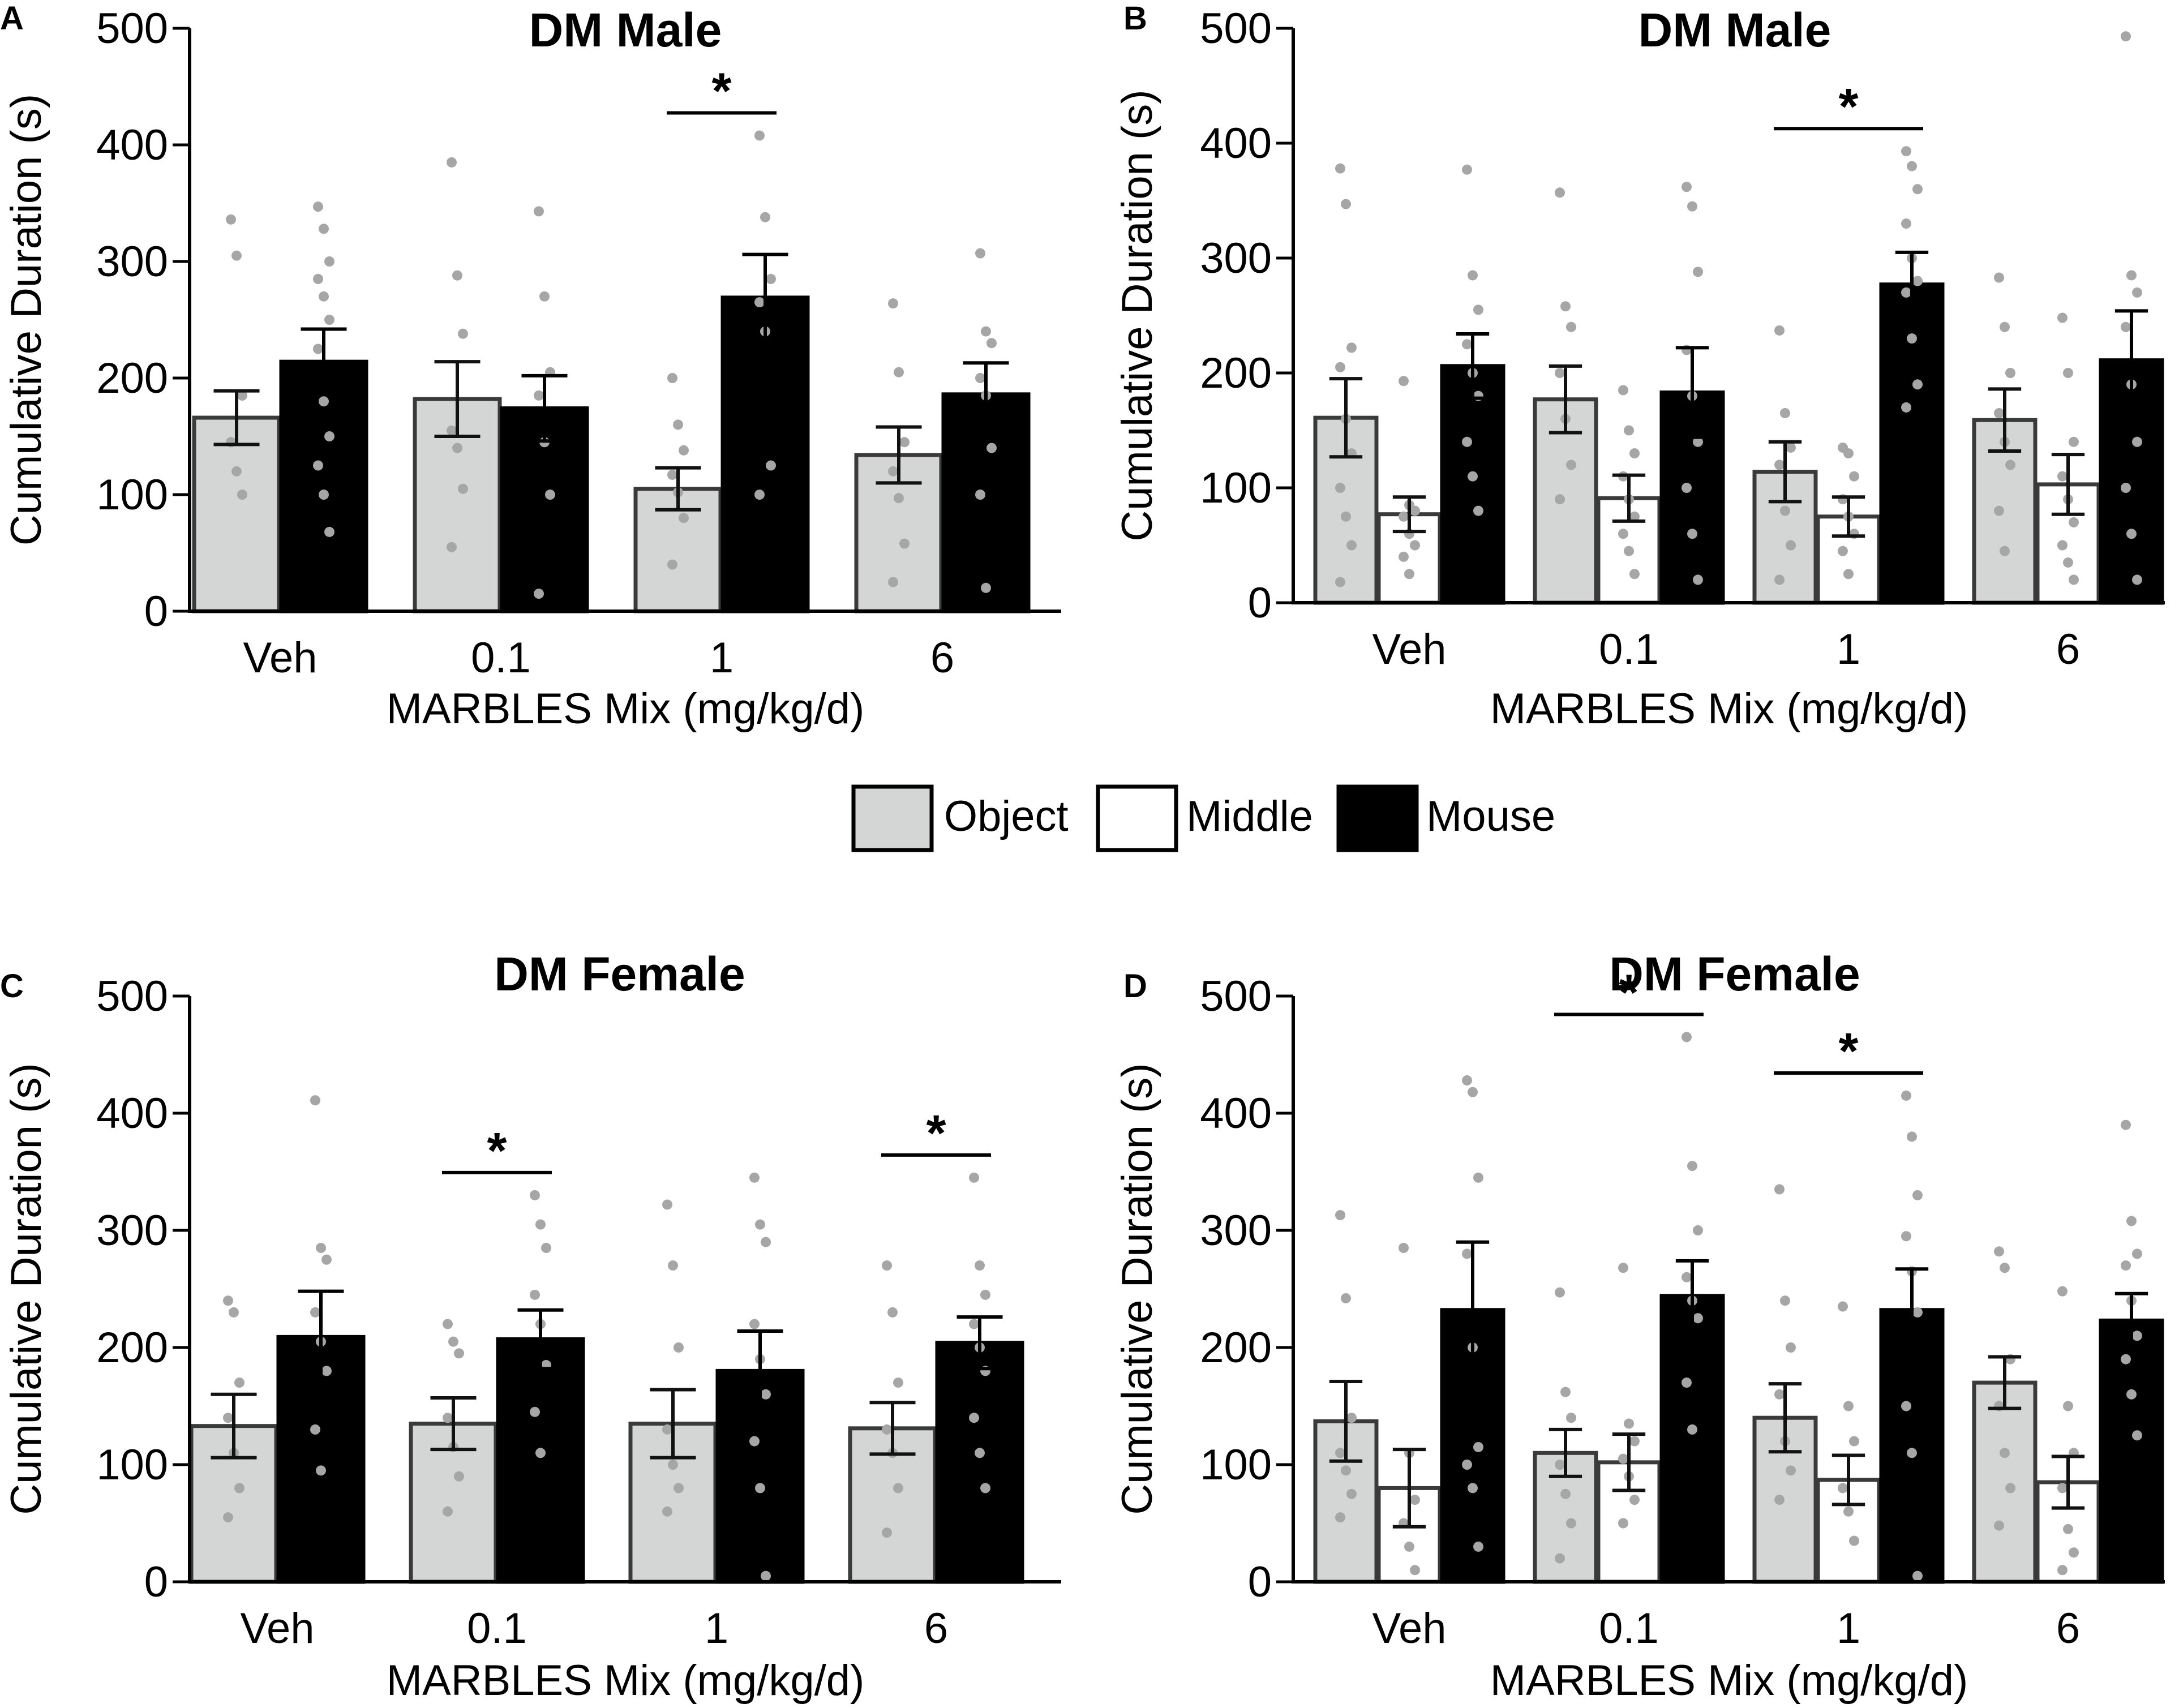 Image resolution: width=2179 pixels, height=1708 pixels. Describe the element at coordinates (1377, 818) in the screenshot. I see `legend-swatch-mouse` at that location.